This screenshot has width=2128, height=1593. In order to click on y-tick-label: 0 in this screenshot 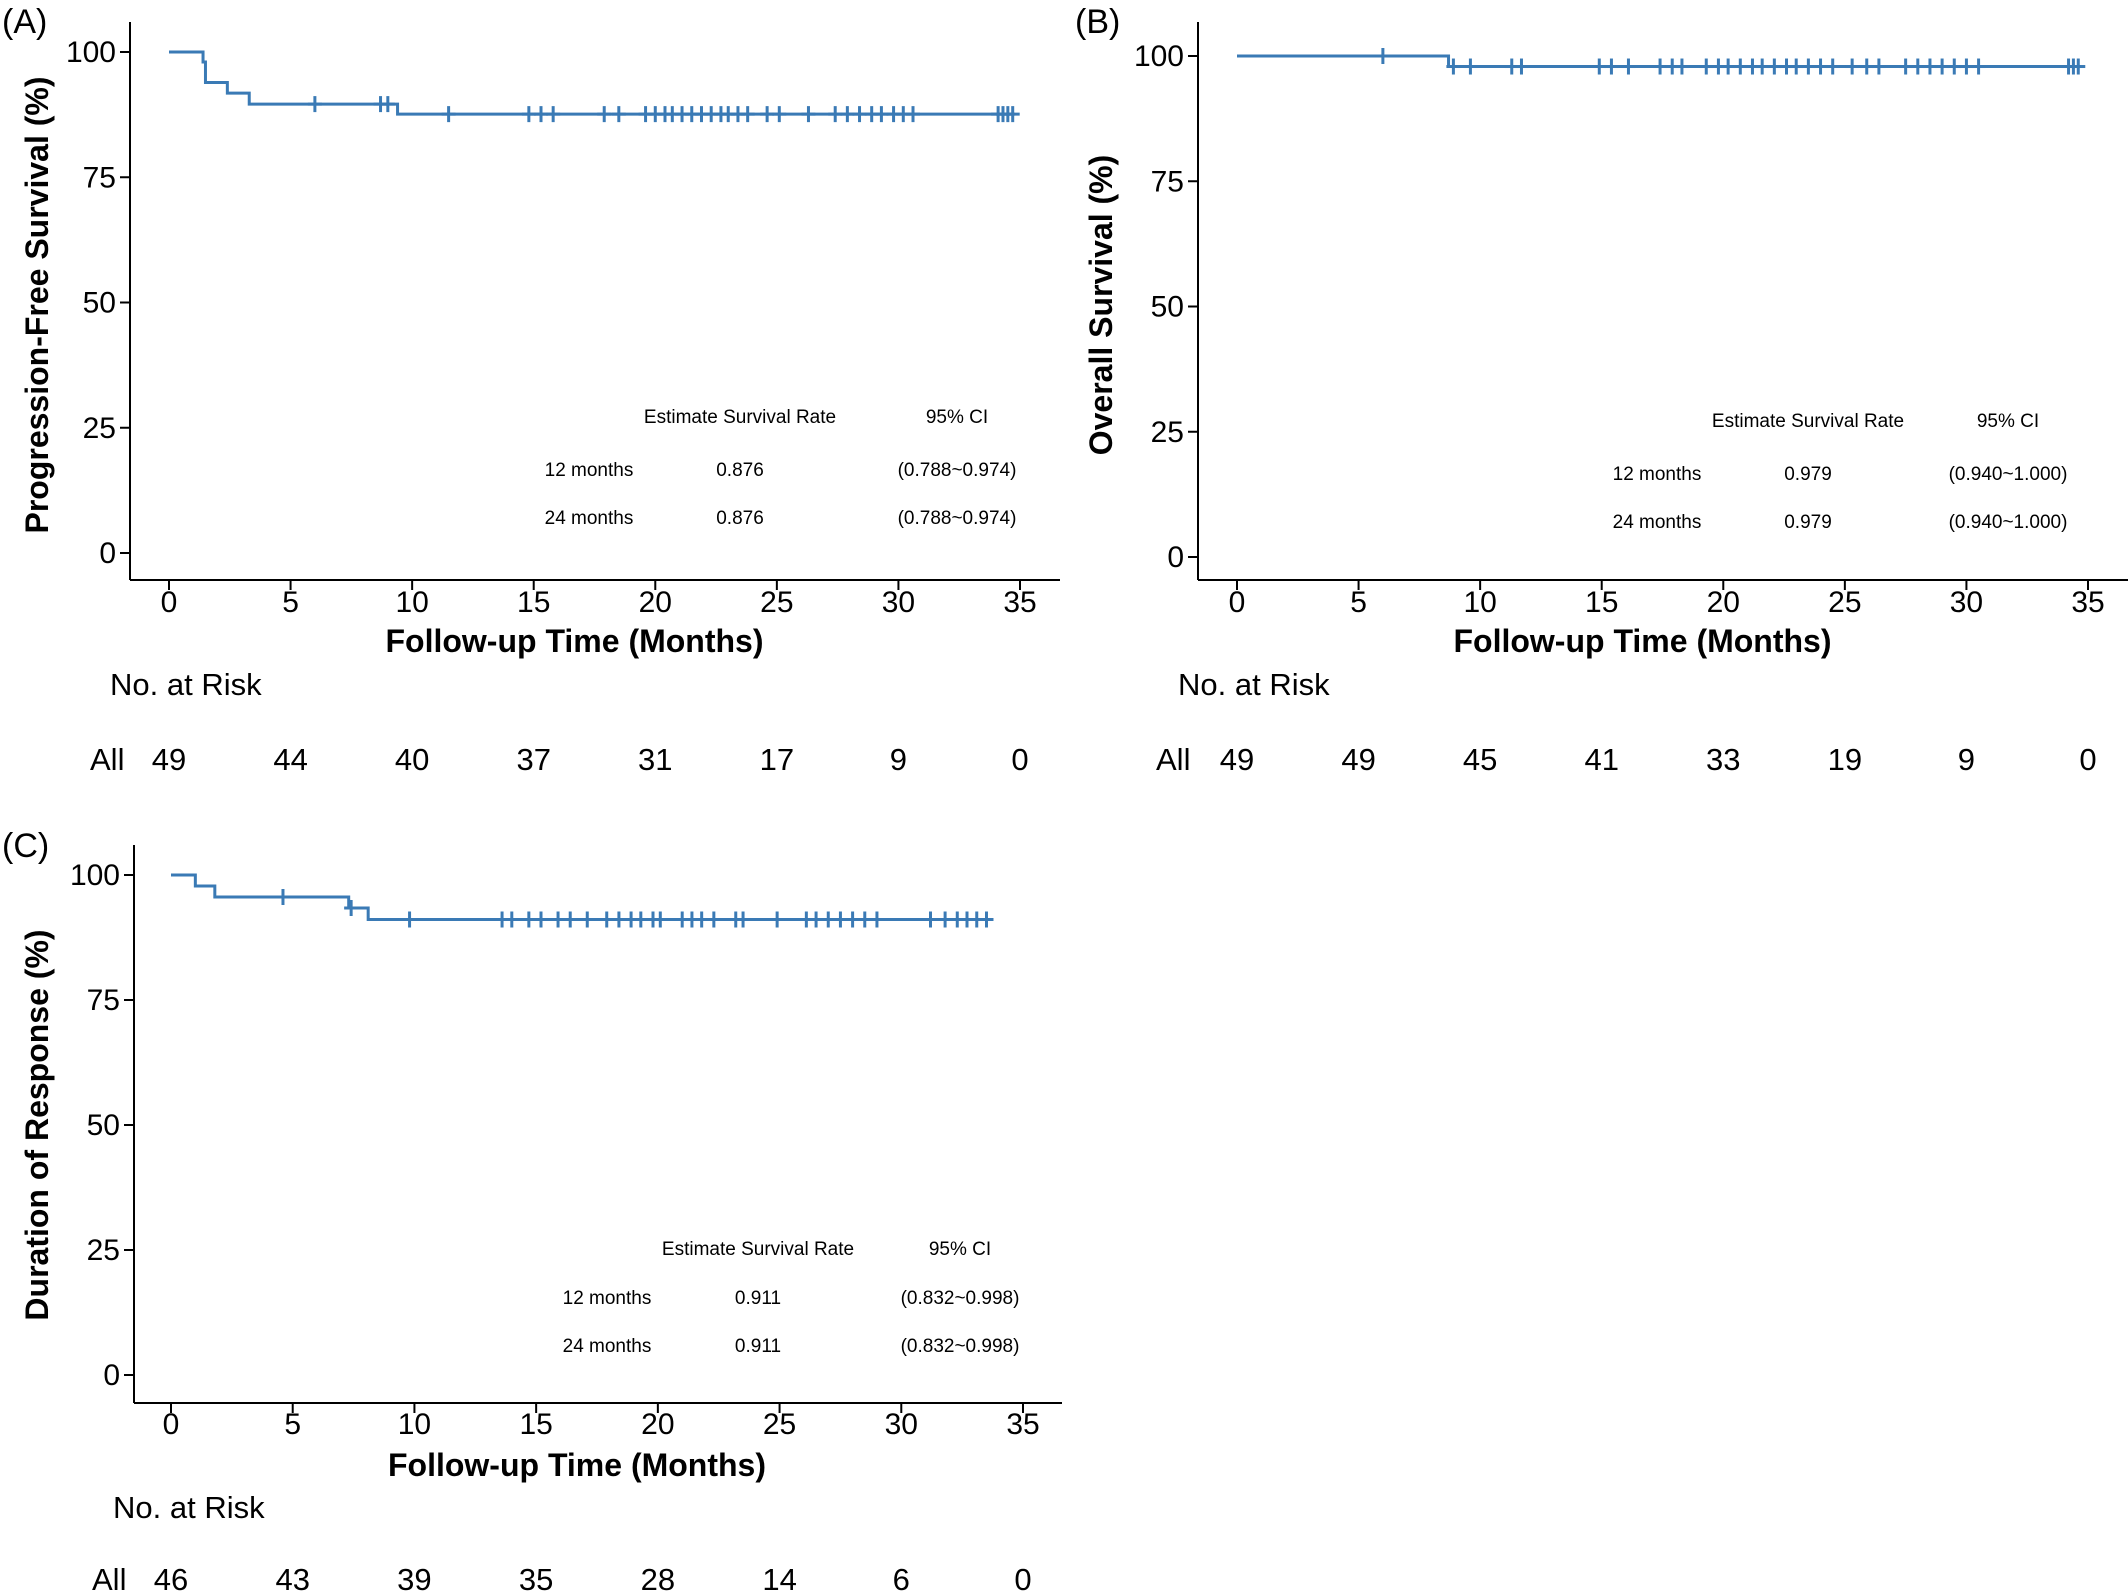, I will do `click(1175, 557)`.